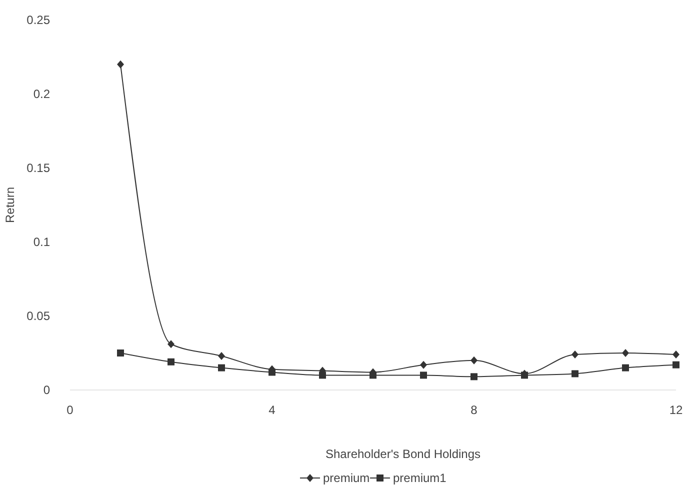 The image size is (688, 500). Describe the element at coordinates (272, 410) in the screenshot. I see `x-tick-label: 4` at that location.